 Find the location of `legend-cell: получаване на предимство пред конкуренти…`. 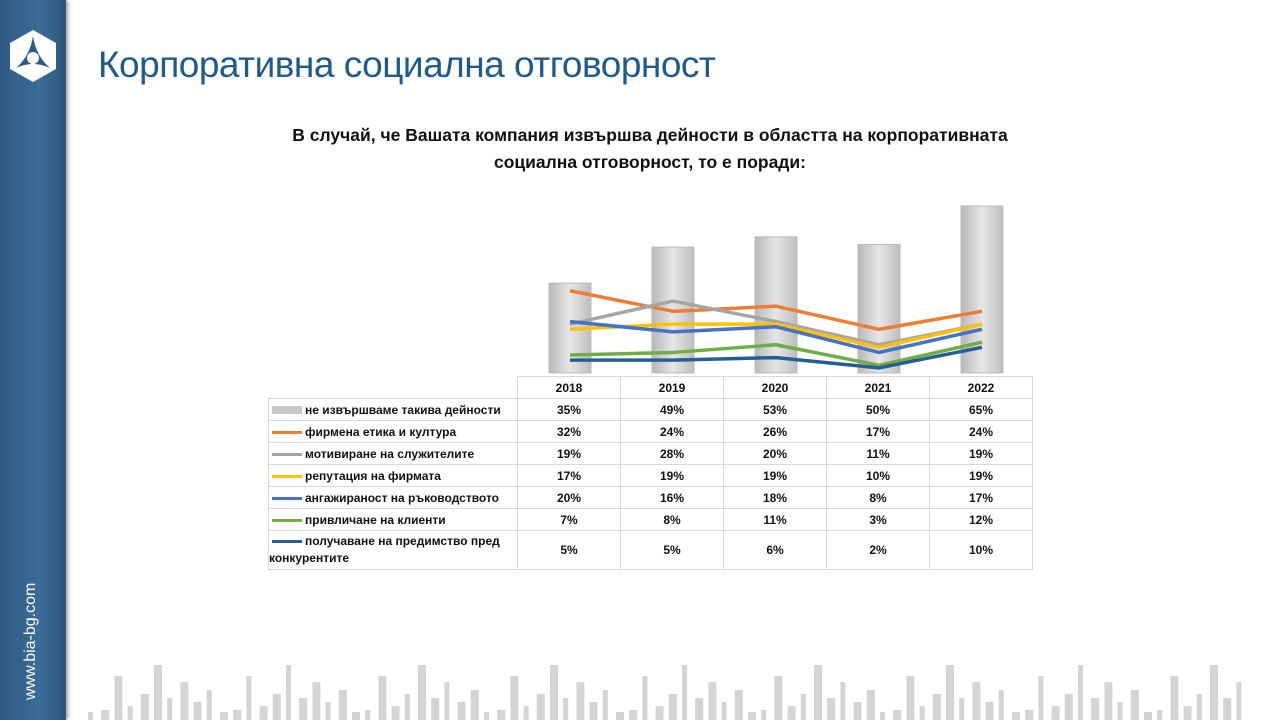

legend-cell: получаване на предимство пред конкуренти… is located at coordinates (393, 550).